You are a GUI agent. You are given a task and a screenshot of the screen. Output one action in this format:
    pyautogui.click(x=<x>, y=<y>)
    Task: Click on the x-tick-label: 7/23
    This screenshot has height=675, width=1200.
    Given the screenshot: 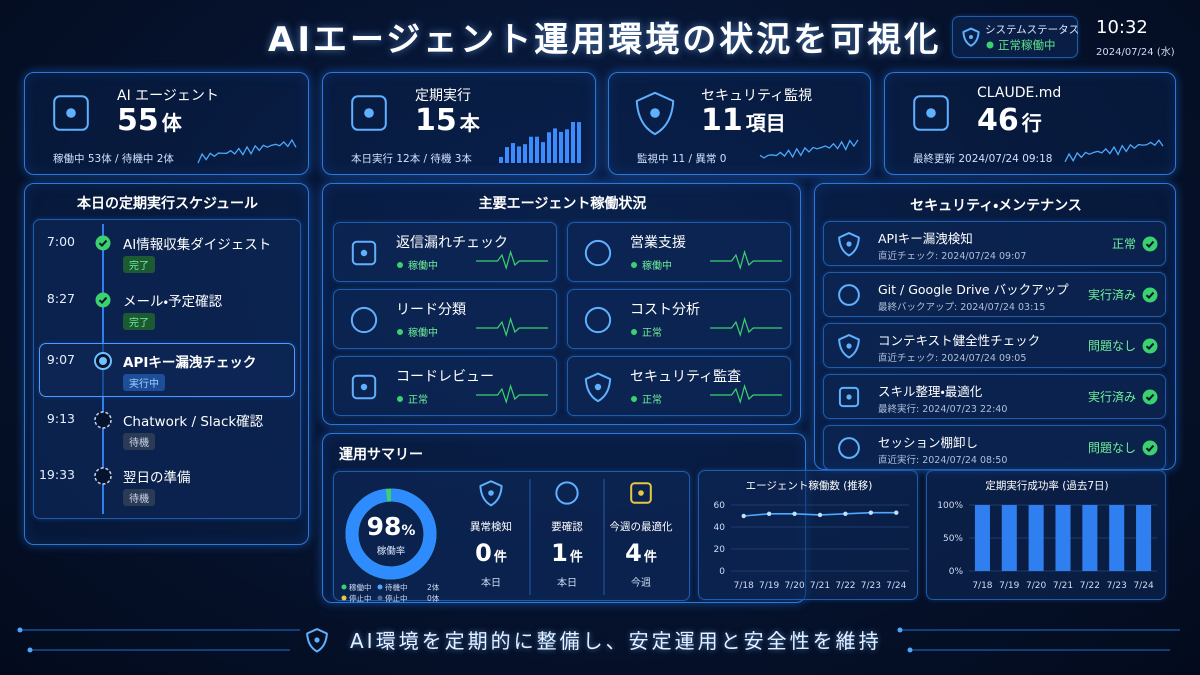 What is the action you would take?
    pyautogui.click(x=871, y=586)
    